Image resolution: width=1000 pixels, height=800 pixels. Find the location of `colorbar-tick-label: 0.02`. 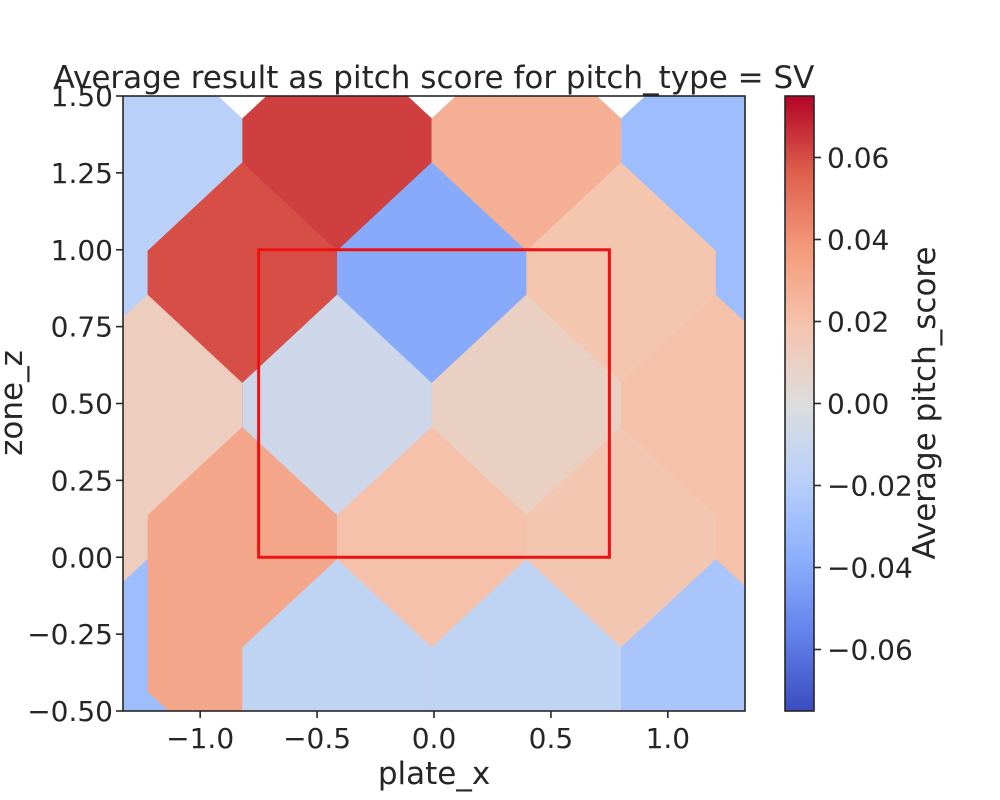

colorbar-tick-label: 0.02 is located at coordinates (858, 322).